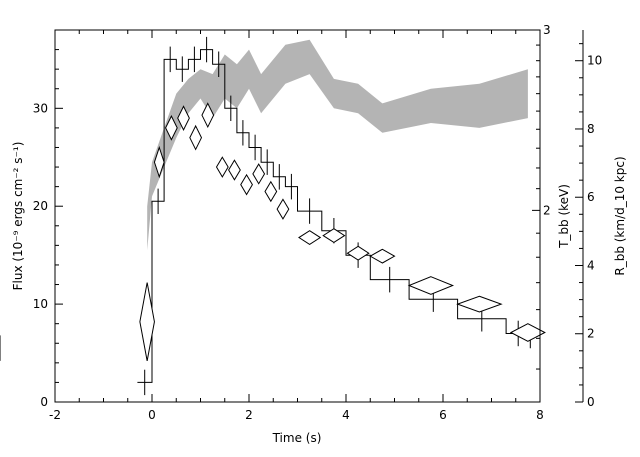  I want to click on radius-tick-label: 4, so click(591, 265).